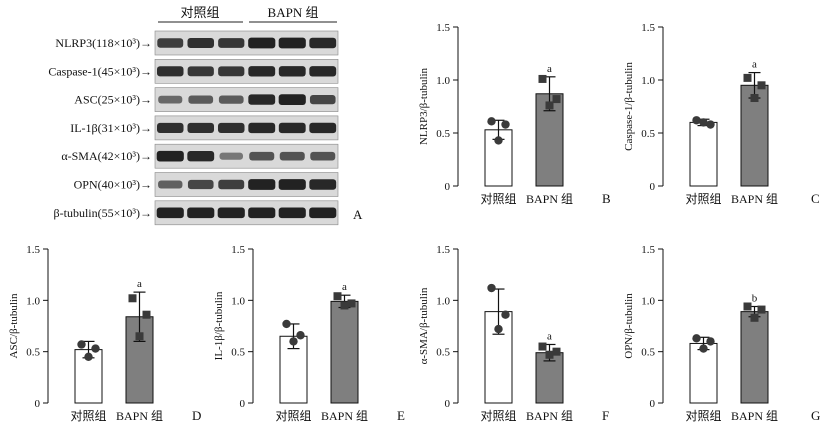  What do you see at coordinates (113, 185) in the screenshot?
I see `blot-row-label: OPN(40×10³)→` at bounding box center [113, 185].